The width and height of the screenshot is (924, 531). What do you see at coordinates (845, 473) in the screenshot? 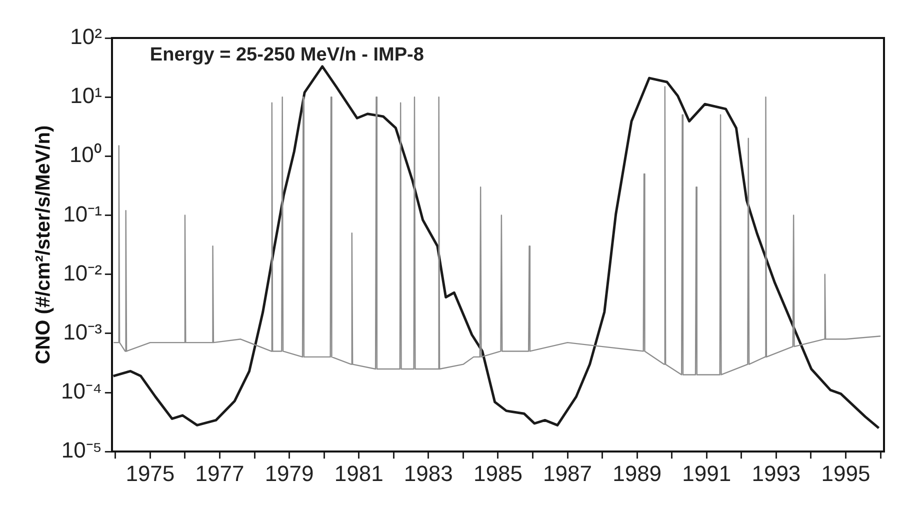
I see `x-tick-label: 1995` at bounding box center [845, 473].